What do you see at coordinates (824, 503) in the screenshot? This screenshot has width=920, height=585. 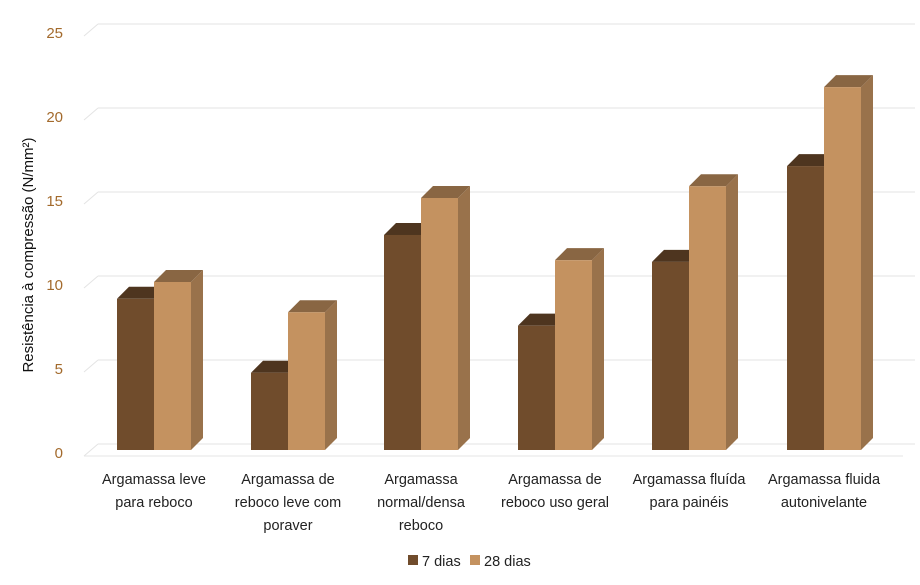 I see `category-label: autonivelante` at bounding box center [824, 503].